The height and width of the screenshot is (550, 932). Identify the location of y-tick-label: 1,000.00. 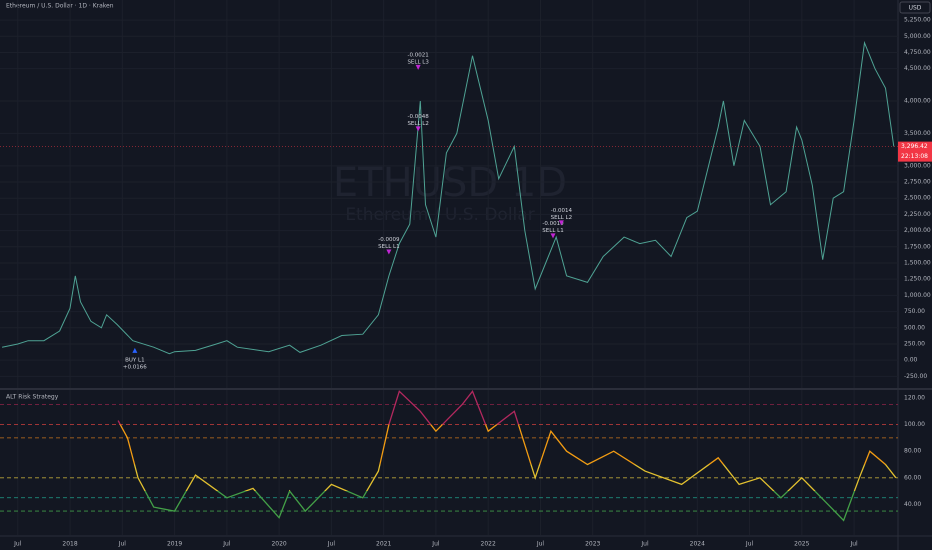
(917, 295).